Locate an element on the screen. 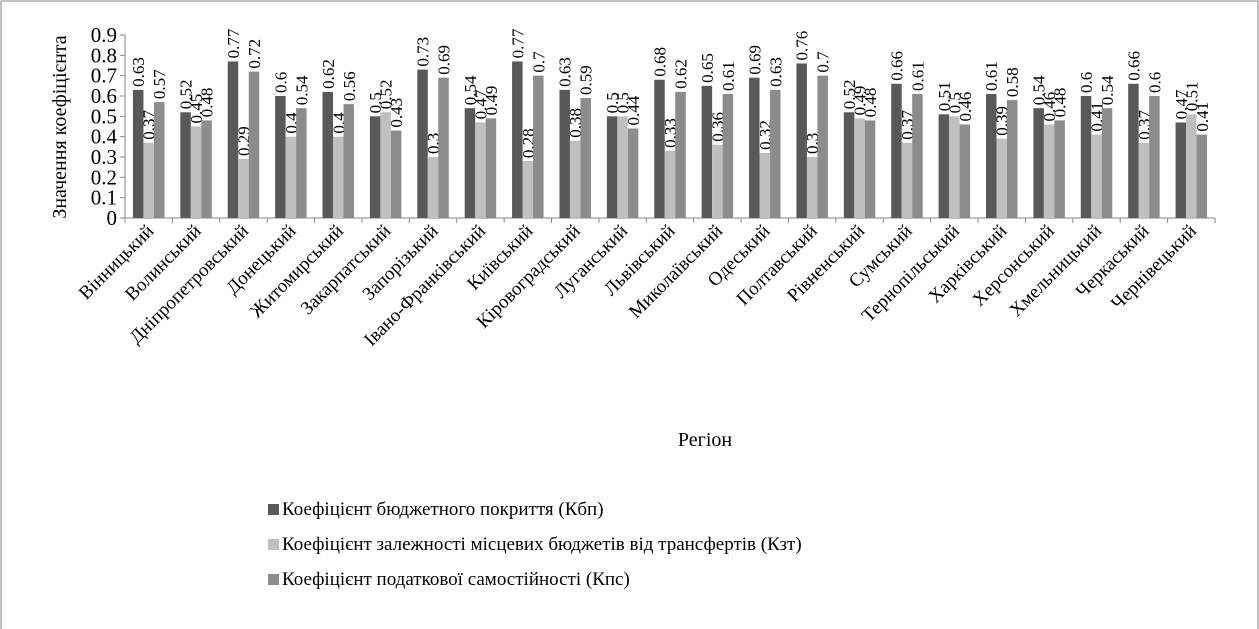  data-label: 0.44 is located at coordinates (633, 110).